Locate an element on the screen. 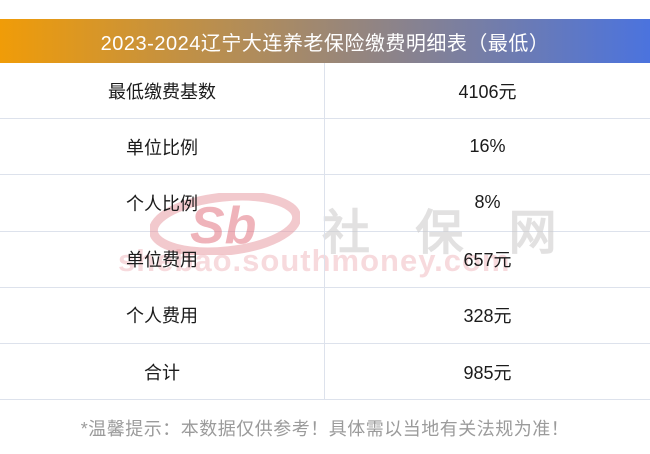 The height and width of the screenshot is (454, 650). table-row: 单位费用 657元 is located at coordinates (325, 259).